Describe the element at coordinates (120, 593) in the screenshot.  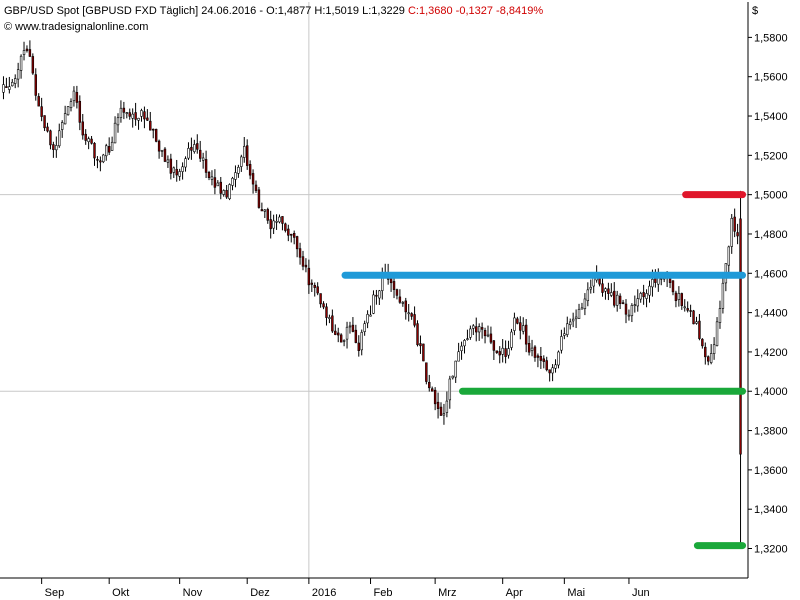
I see `x-tick-label: Okt` at that location.